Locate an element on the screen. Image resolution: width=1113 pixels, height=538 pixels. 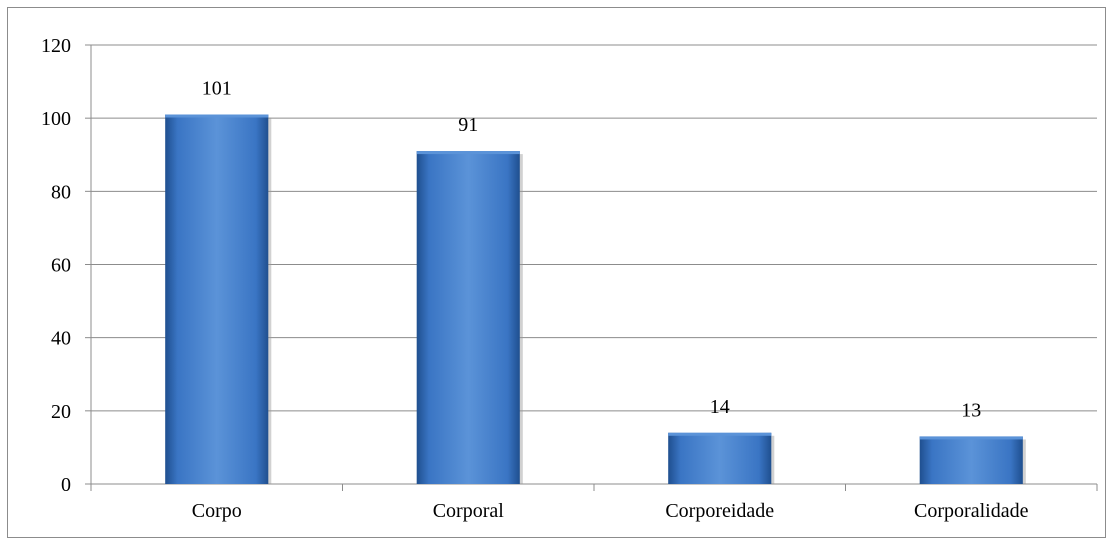
data-label: 101 is located at coordinates (217, 89).